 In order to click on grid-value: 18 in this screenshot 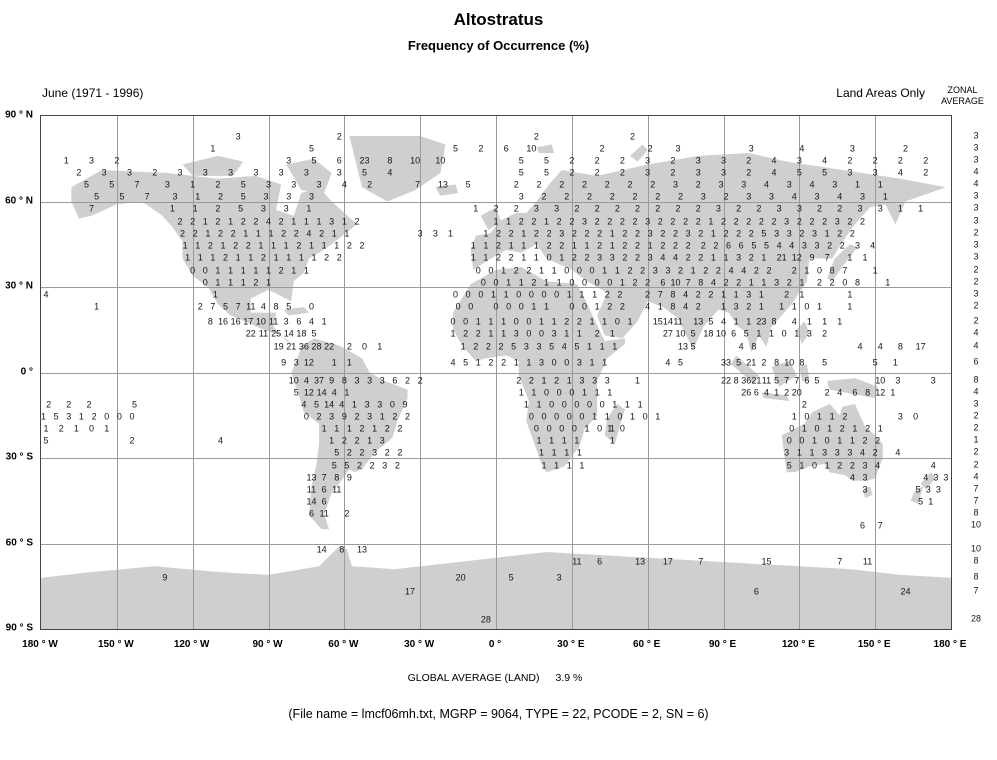, I will do `click(708, 333)`.